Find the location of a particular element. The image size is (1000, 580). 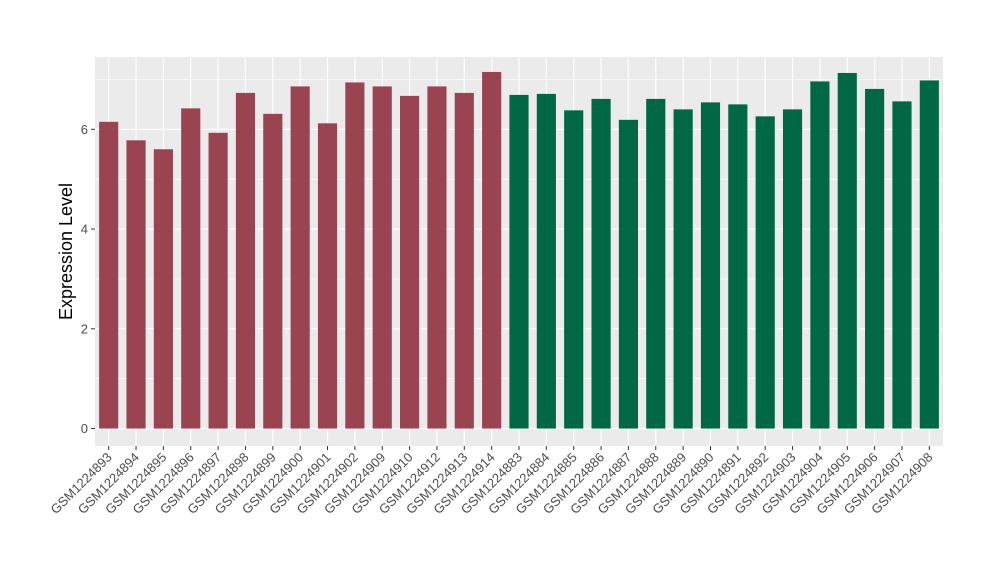

y-tick-label: 4 is located at coordinates (84, 229).